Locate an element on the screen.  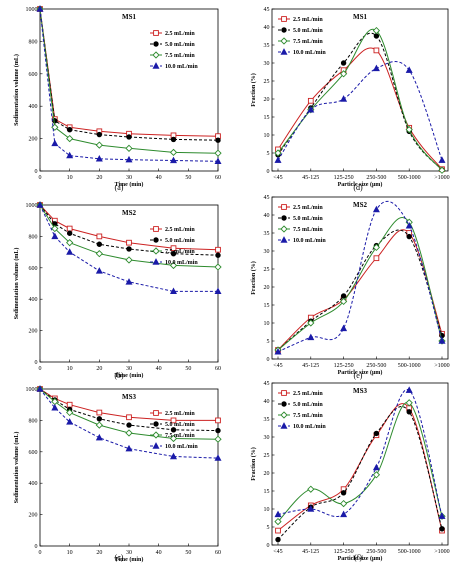
panel-caption: (c) is located at coordinates (119, 557).